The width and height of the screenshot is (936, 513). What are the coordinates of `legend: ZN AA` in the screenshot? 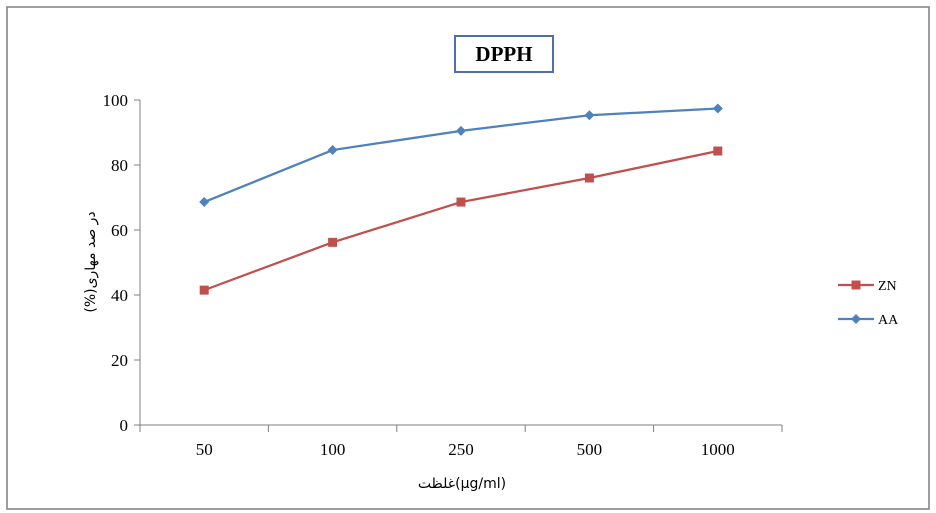 It's located at (868, 303).